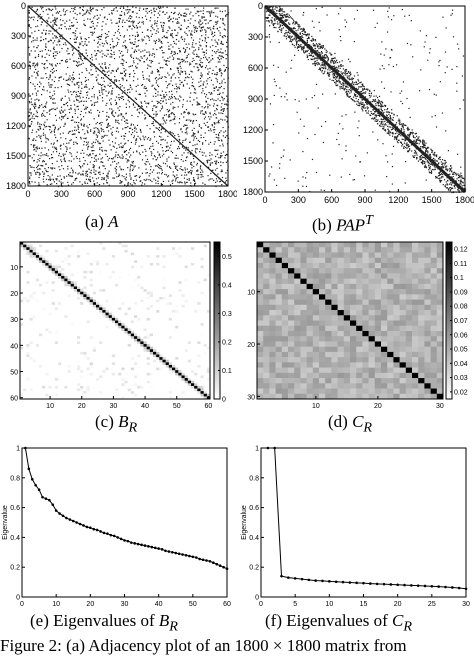 The height and width of the screenshot is (656, 474). I want to click on x-tick-label: 1200, so click(161, 194).